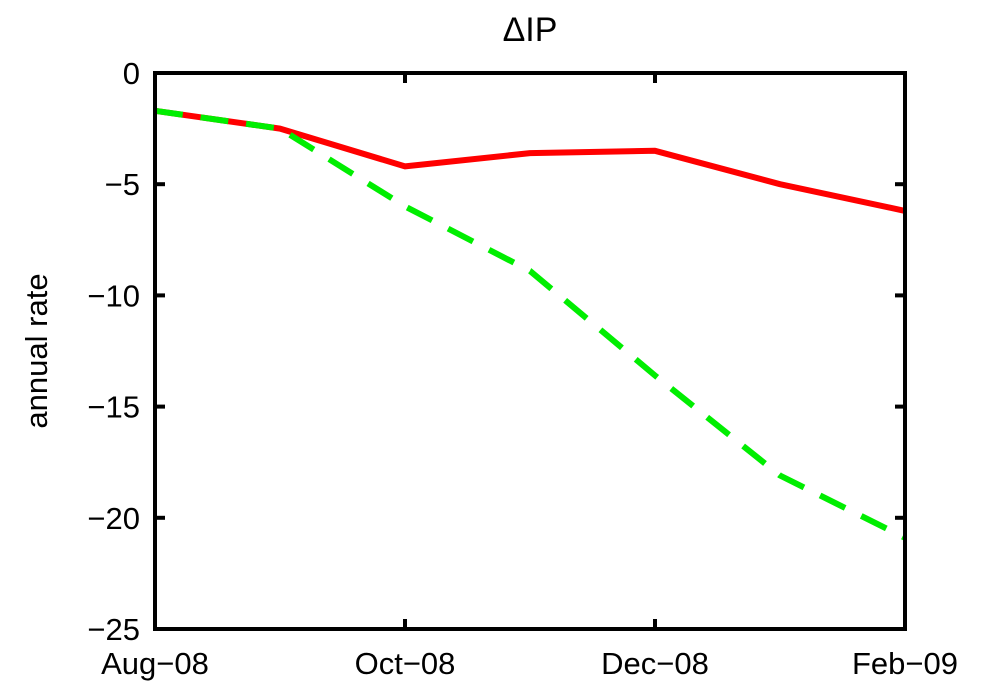  I want to click on y-tick-label: −15, so click(113, 407).